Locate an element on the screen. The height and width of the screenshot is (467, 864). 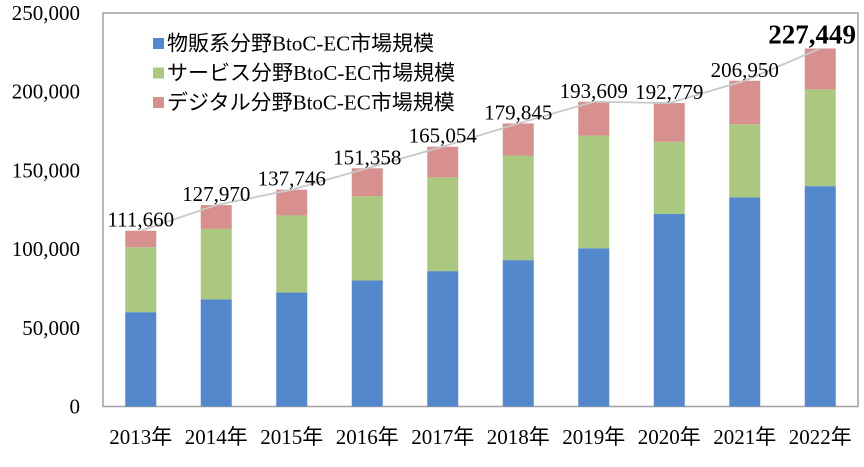
x-axis-label-2019年: 2019年 is located at coordinates (593, 437).